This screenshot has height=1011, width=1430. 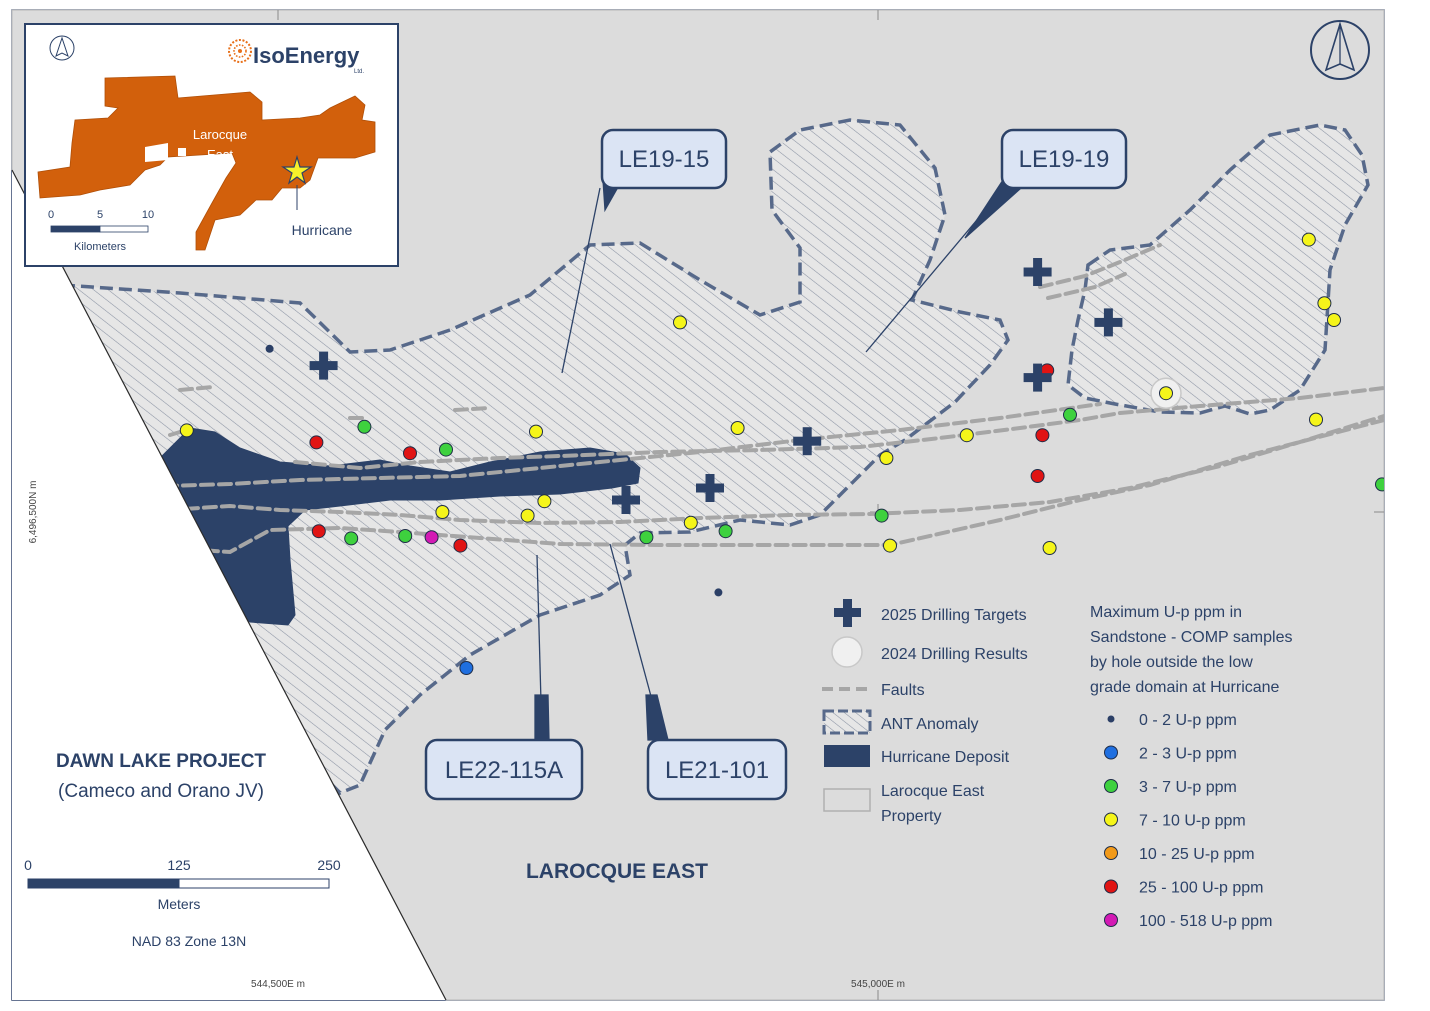 What do you see at coordinates (847, 652) in the screenshot?
I see `legend-halo-icon` at bounding box center [847, 652].